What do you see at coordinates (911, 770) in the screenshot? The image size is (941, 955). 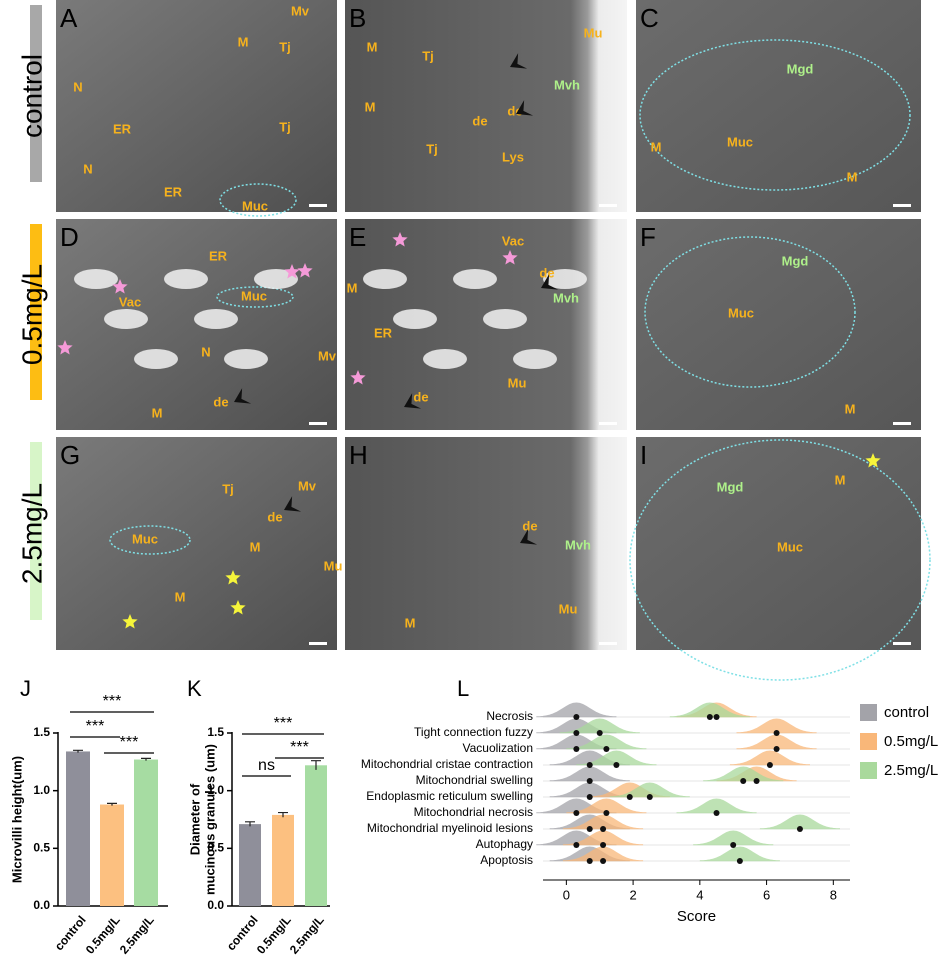 I see `legend-label: 2.5mg/L` at bounding box center [911, 770].